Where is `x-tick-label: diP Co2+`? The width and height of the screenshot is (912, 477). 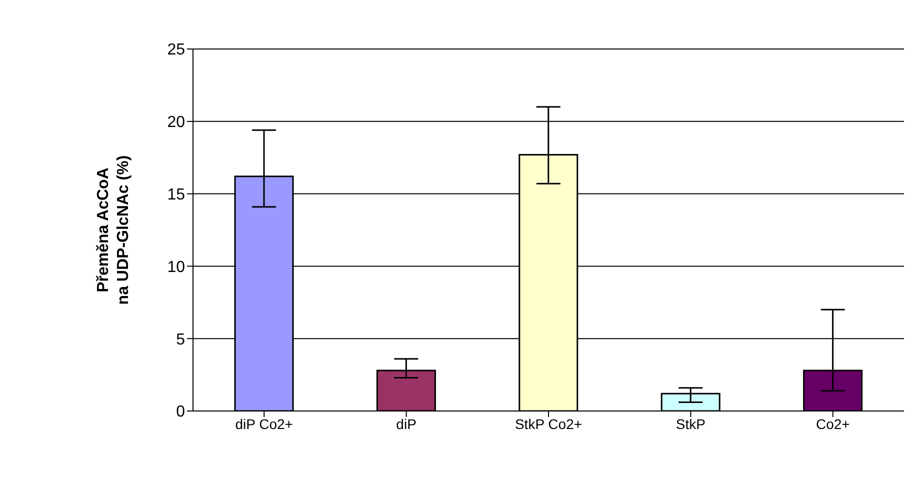
x-tick-label: diP Co2+ is located at coordinates (264, 424).